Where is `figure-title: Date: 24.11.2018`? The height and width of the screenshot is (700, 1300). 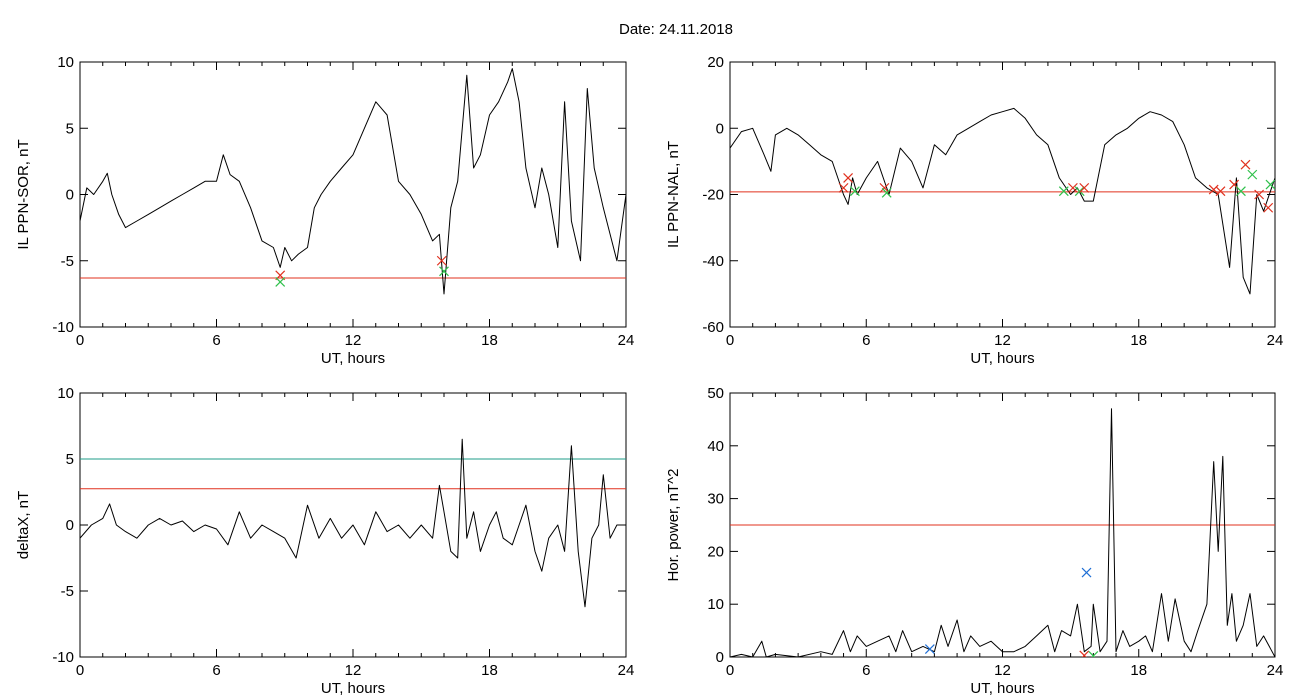
figure-title: Date: 24.11.2018 is located at coordinates (676, 29).